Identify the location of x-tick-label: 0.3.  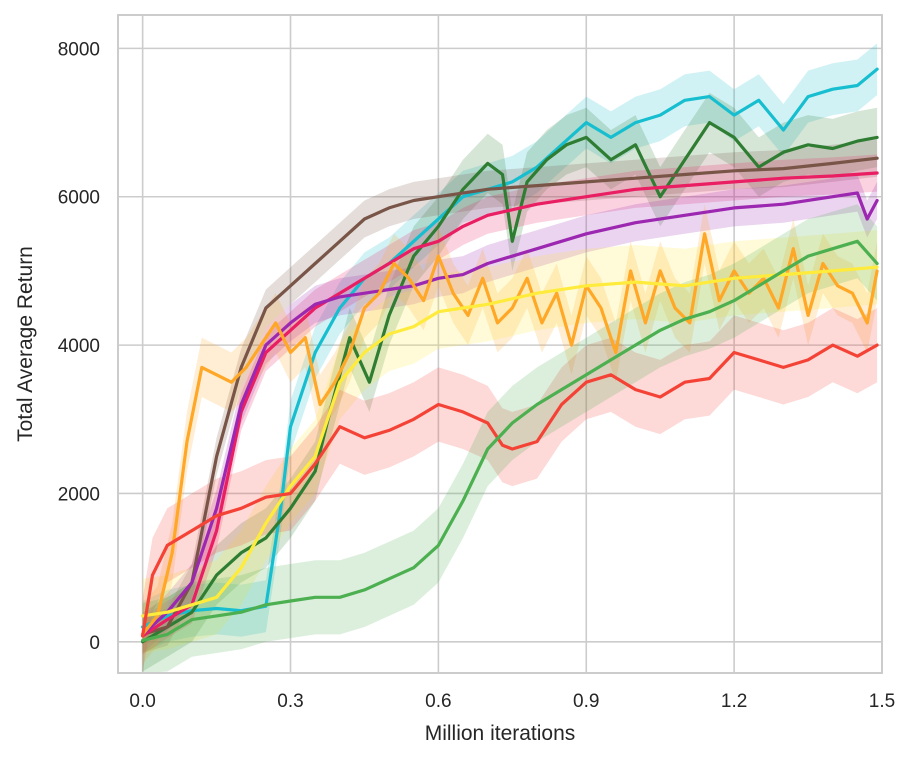
(290, 701).